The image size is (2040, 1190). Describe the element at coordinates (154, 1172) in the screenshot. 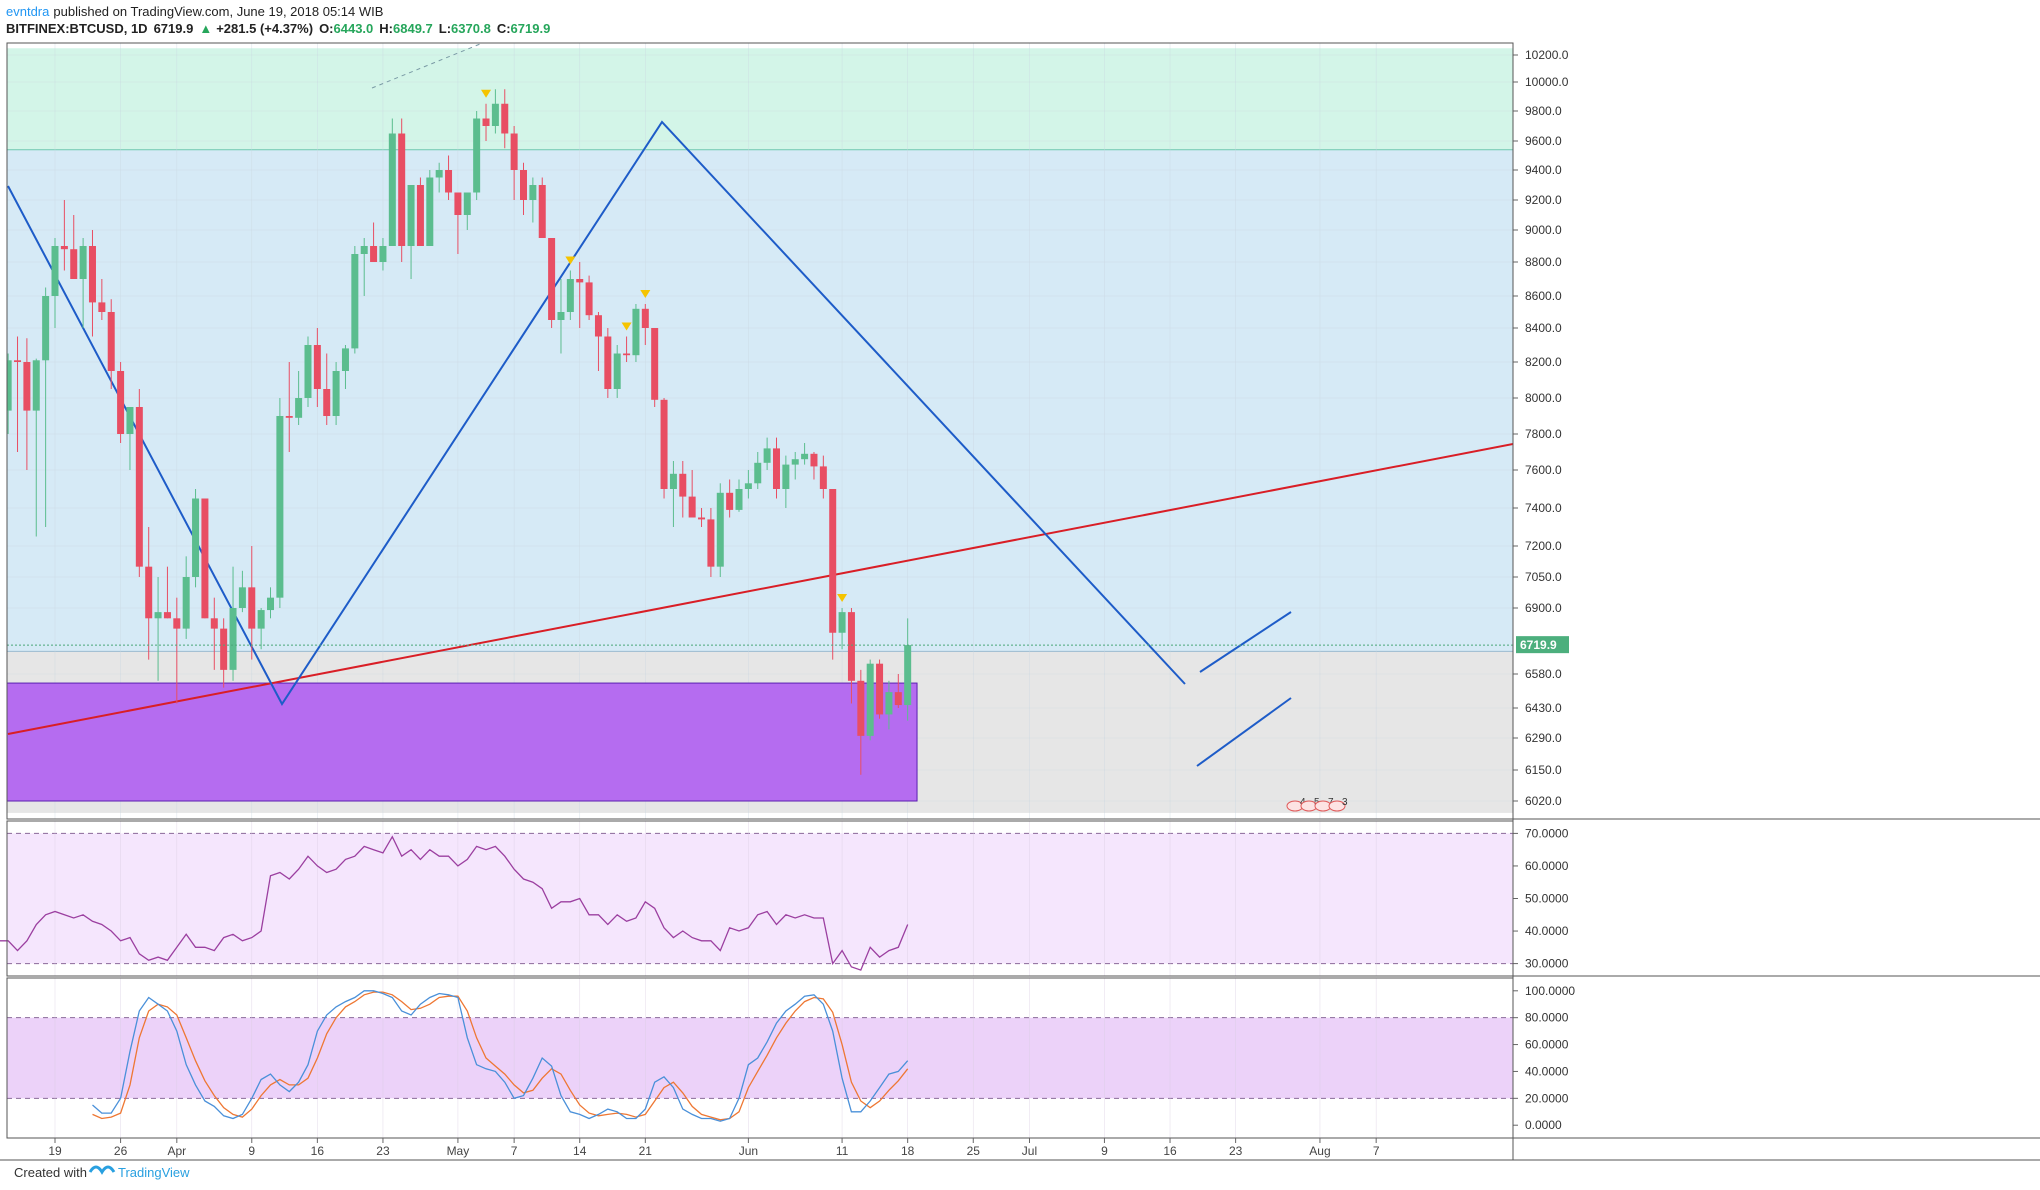

I see `tradingview-brand-link: TradingView` at that location.